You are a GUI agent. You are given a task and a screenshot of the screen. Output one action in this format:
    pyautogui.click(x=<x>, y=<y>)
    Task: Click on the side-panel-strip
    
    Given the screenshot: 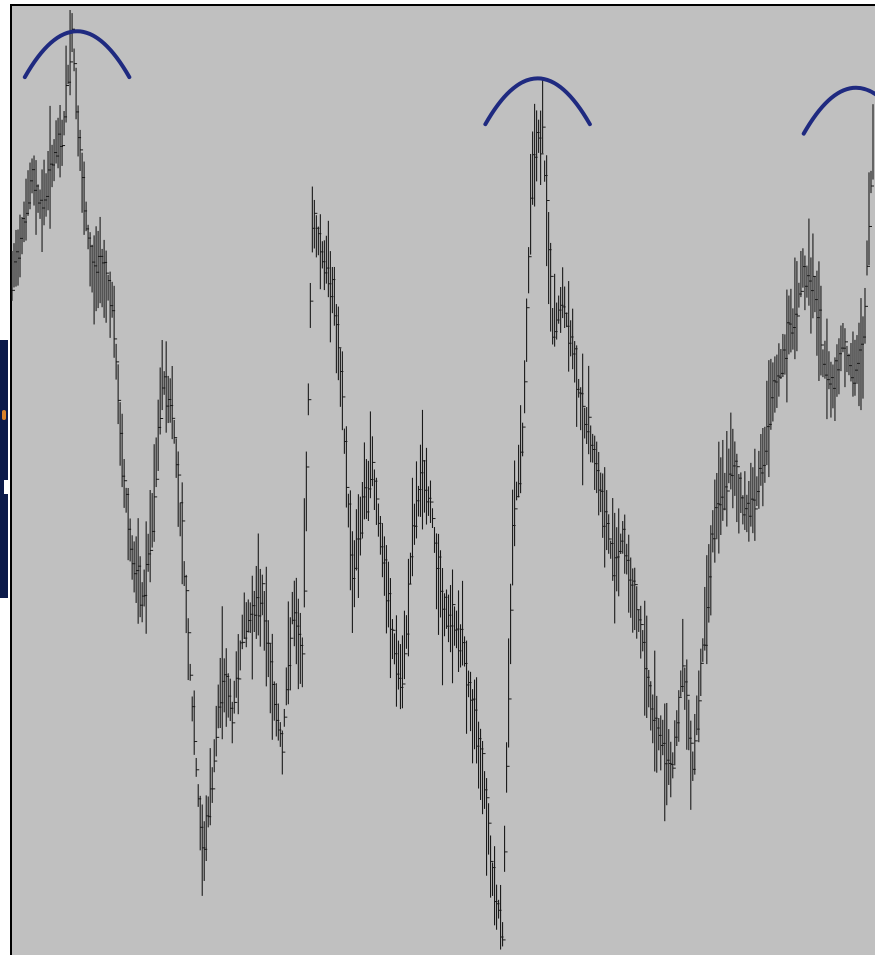 What is the action you would take?
    pyautogui.click(x=4, y=469)
    